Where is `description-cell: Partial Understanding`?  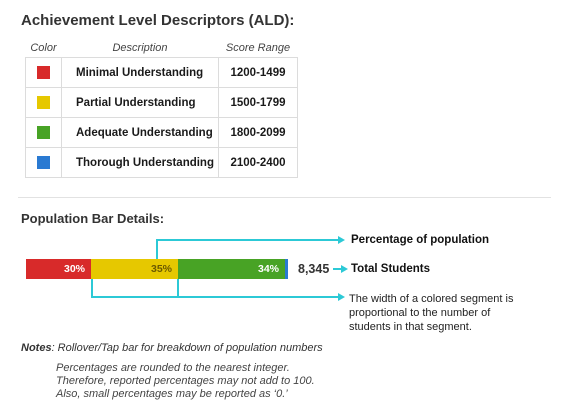
description-cell: Partial Understanding is located at coordinates (140, 102).